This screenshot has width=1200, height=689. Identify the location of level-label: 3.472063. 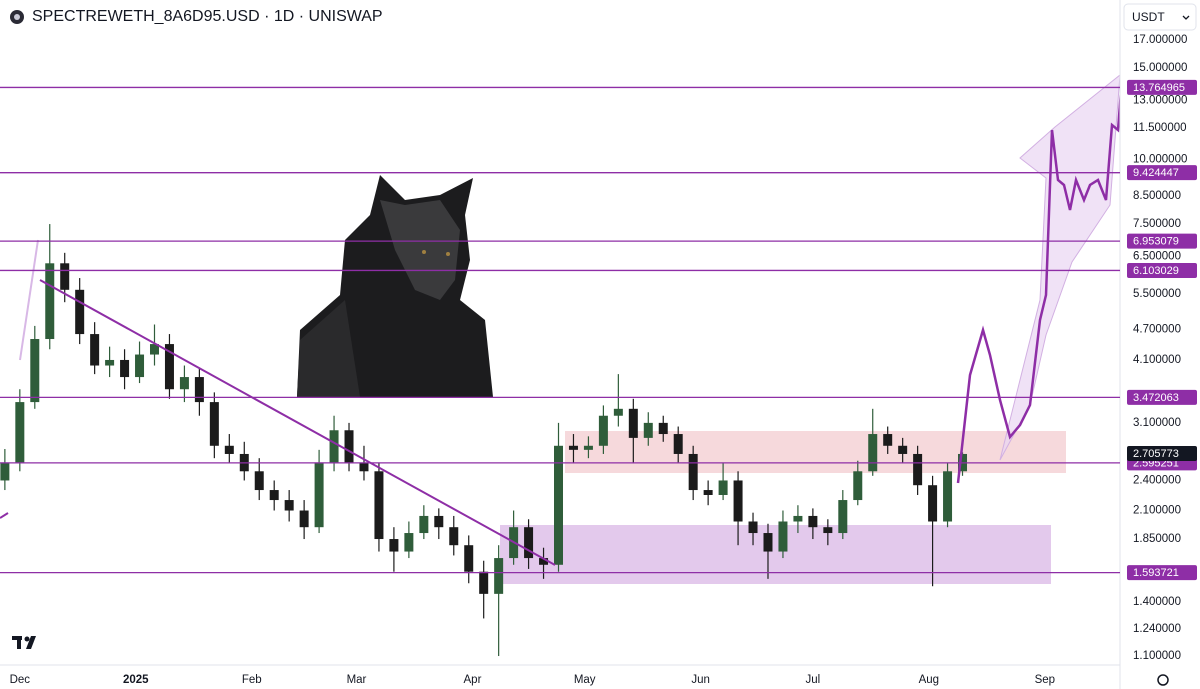
(1156, 398).